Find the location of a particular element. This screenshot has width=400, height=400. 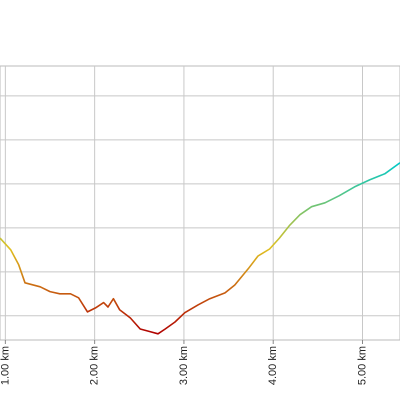

x-tick-label: 2.00 km is located at coordinates (95, 365).